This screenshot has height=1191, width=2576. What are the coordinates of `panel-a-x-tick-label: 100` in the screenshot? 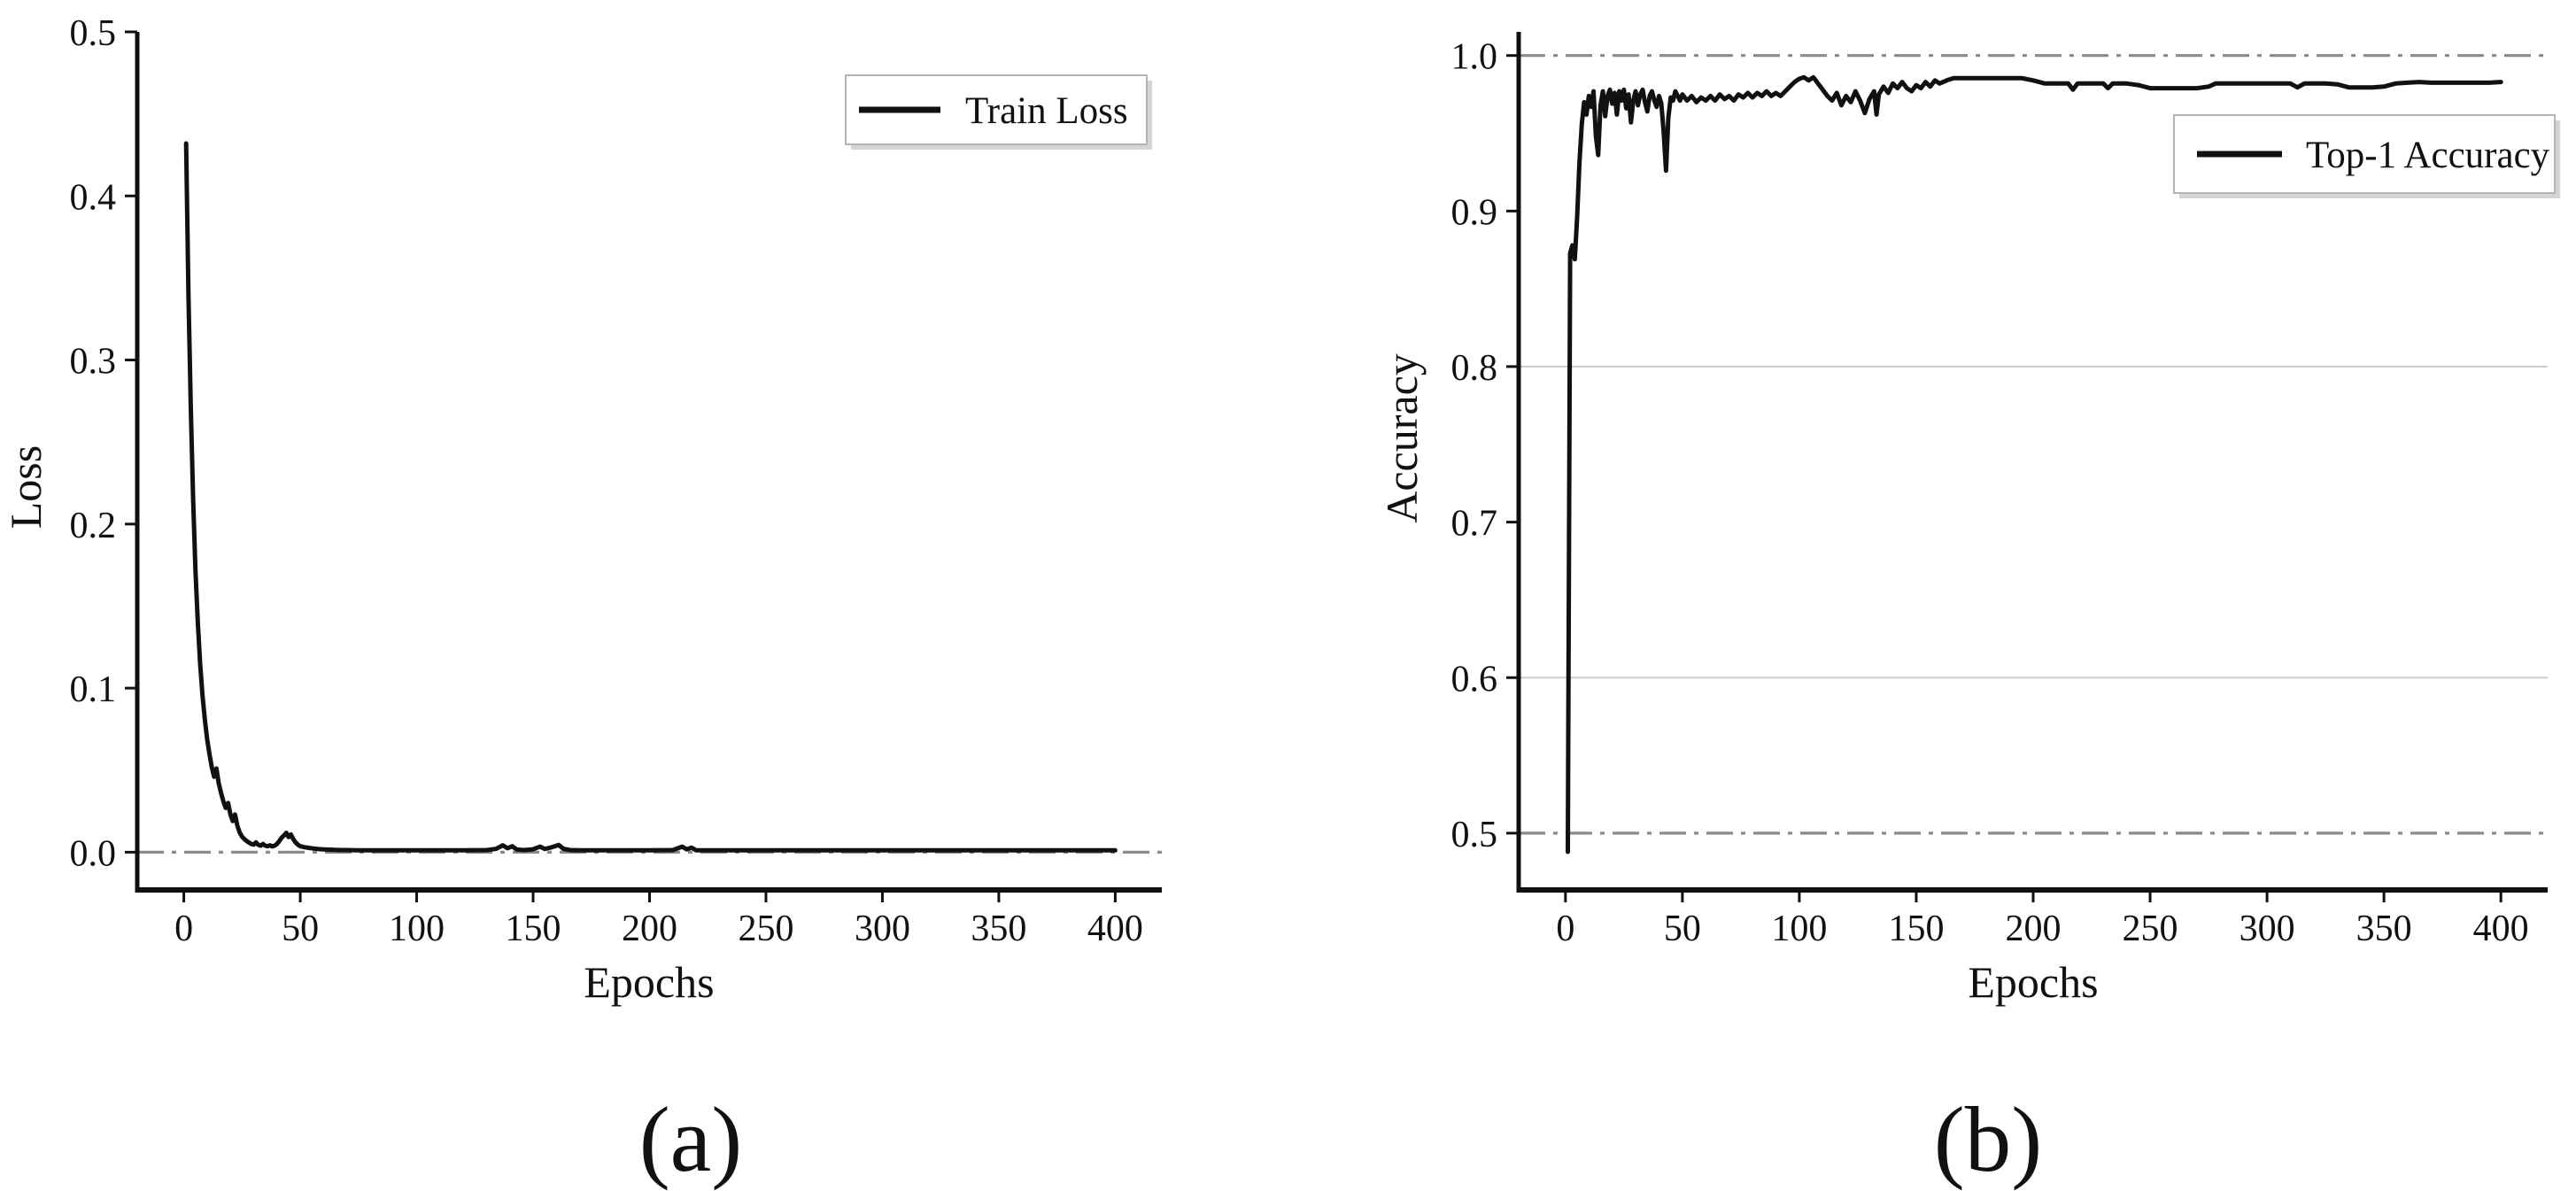 It's located at (417, 929).